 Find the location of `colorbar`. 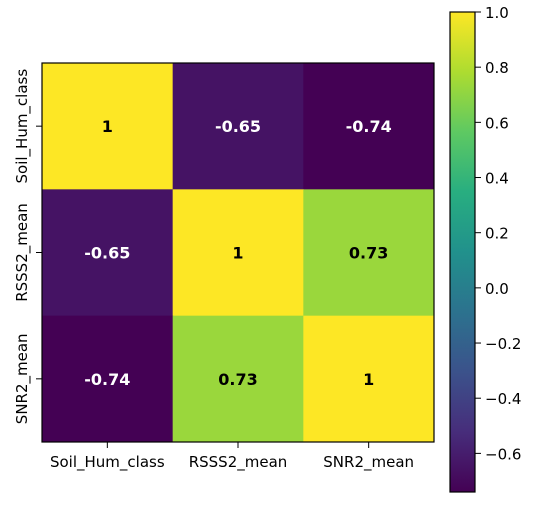

colorbar is located at coordinates (462, 252).